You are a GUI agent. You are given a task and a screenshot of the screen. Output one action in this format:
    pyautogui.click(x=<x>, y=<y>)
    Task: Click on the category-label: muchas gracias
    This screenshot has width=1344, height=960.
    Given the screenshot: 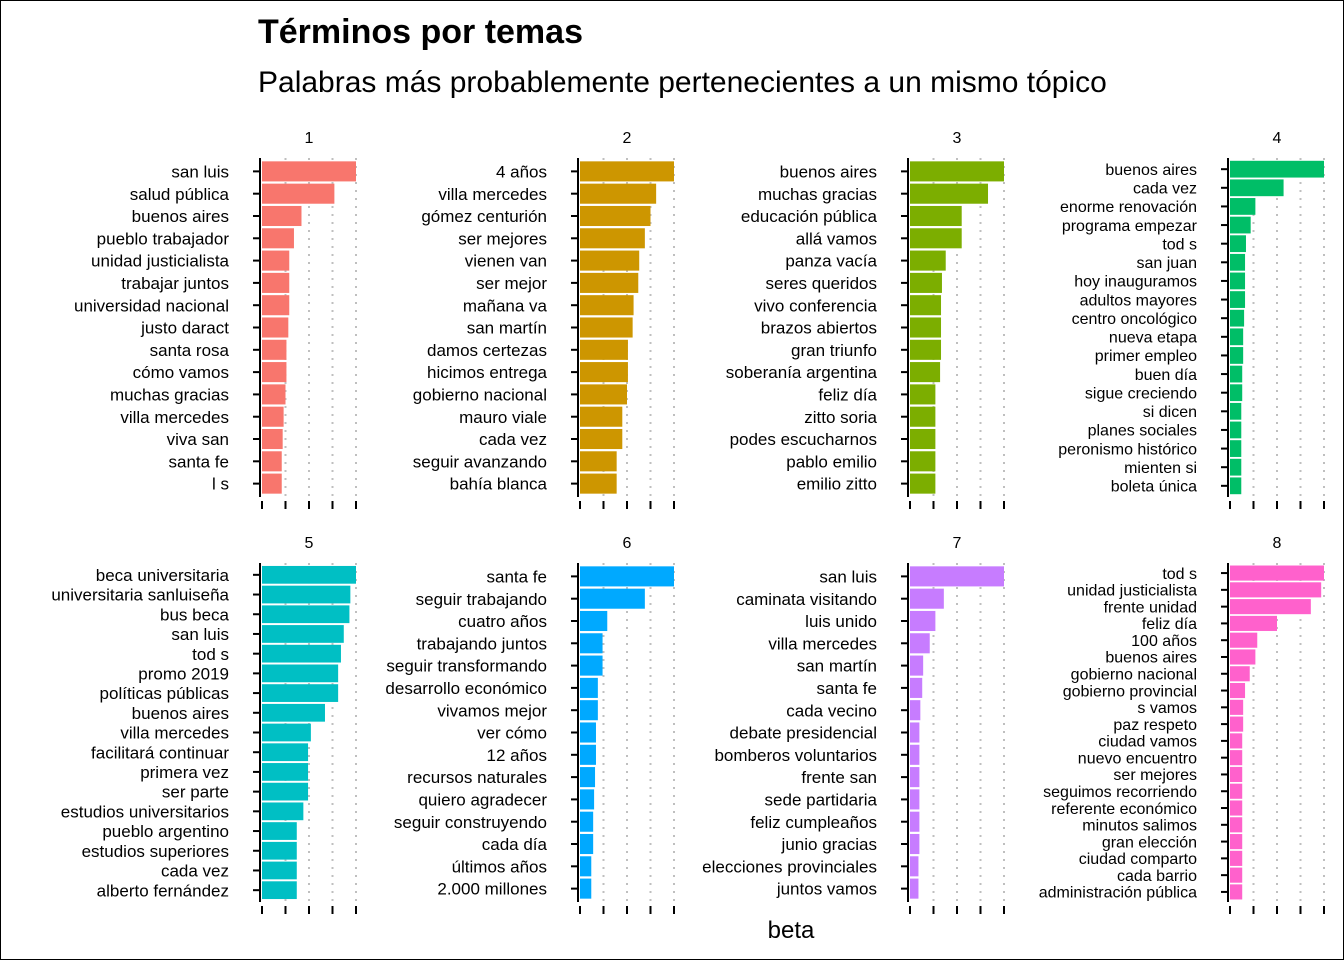 What is the action you would take?
    pyautogui.click(x=169, y=395)
    